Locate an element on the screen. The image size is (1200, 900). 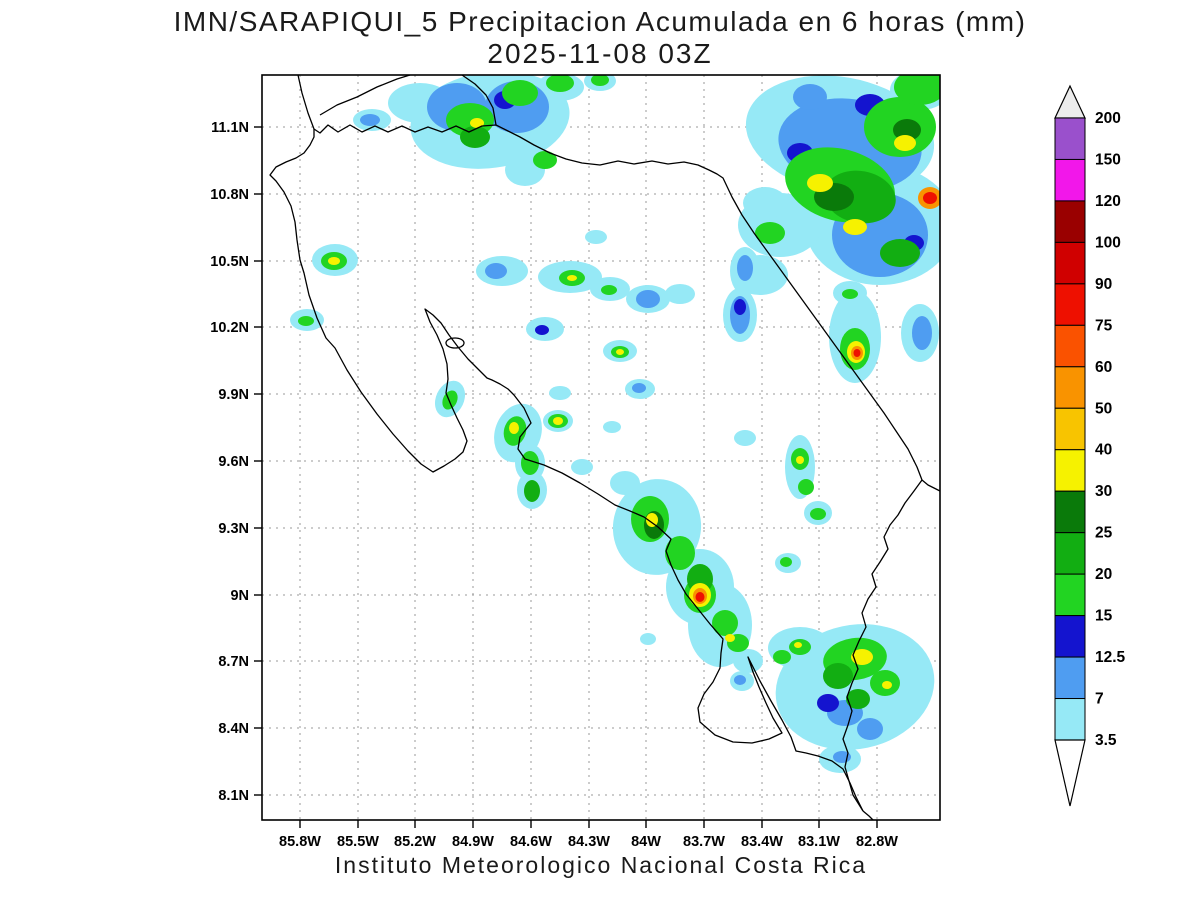
x-tick-label: 83.4W is located at coordinates (762, 842).